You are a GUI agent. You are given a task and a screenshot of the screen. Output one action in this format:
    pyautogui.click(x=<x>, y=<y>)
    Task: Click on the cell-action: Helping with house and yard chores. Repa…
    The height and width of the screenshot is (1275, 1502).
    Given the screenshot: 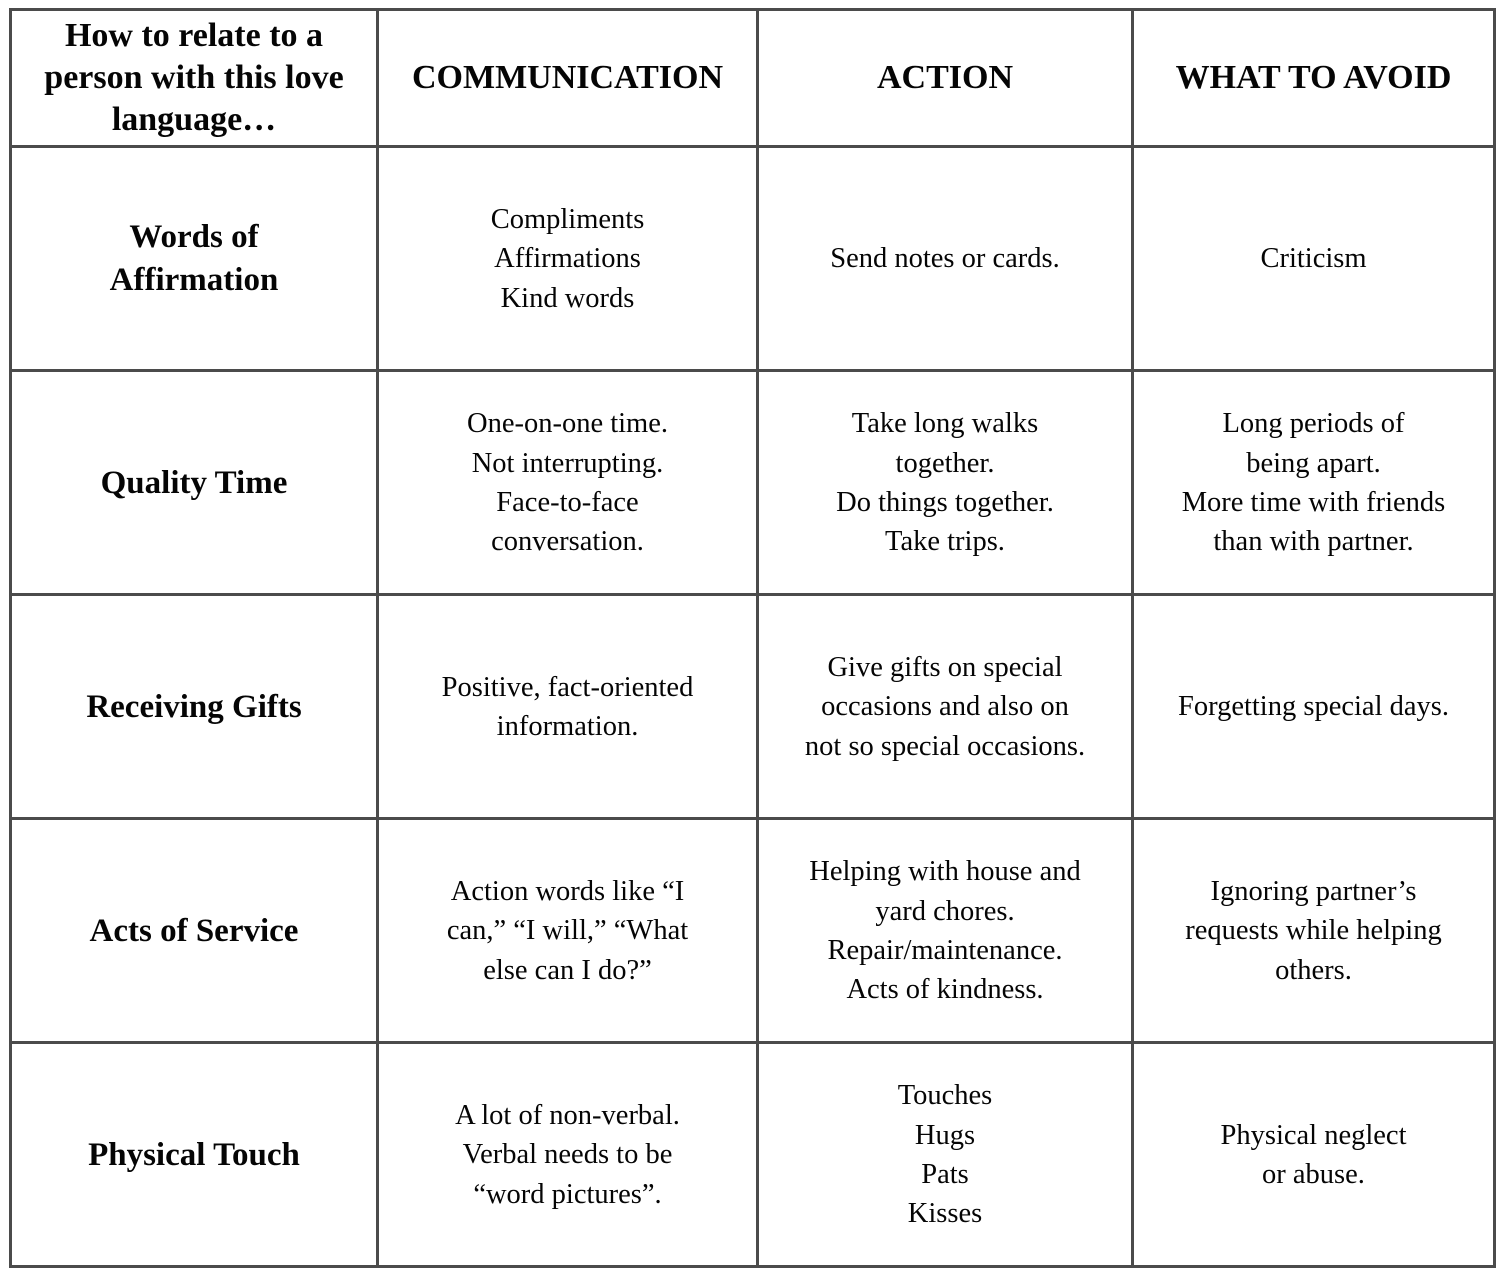 What is the action you would take?
    pyautogui.click(x=945, y=931)
    